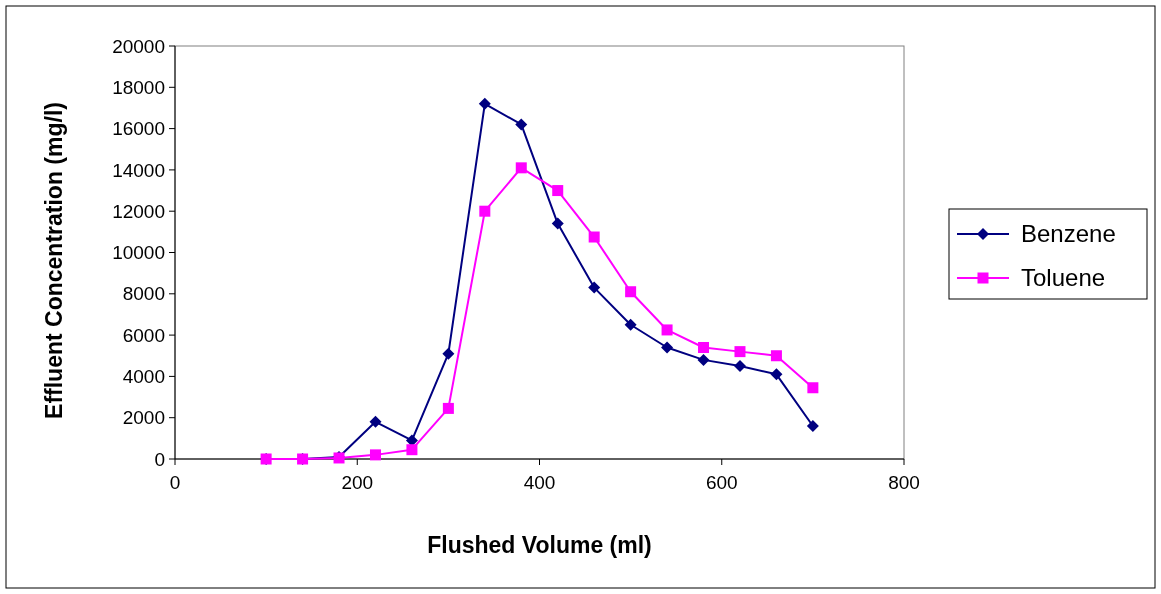 Image resolution: width=1161 pixels, height=594 pixels. What do you see at coordinates (539, 545) in the screenshot?
I see `x-axis-title: Flushed Volume (ml)` at bounding box center [539, 545].